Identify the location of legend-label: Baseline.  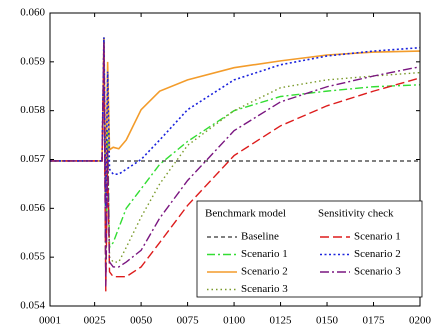
(260, 237).